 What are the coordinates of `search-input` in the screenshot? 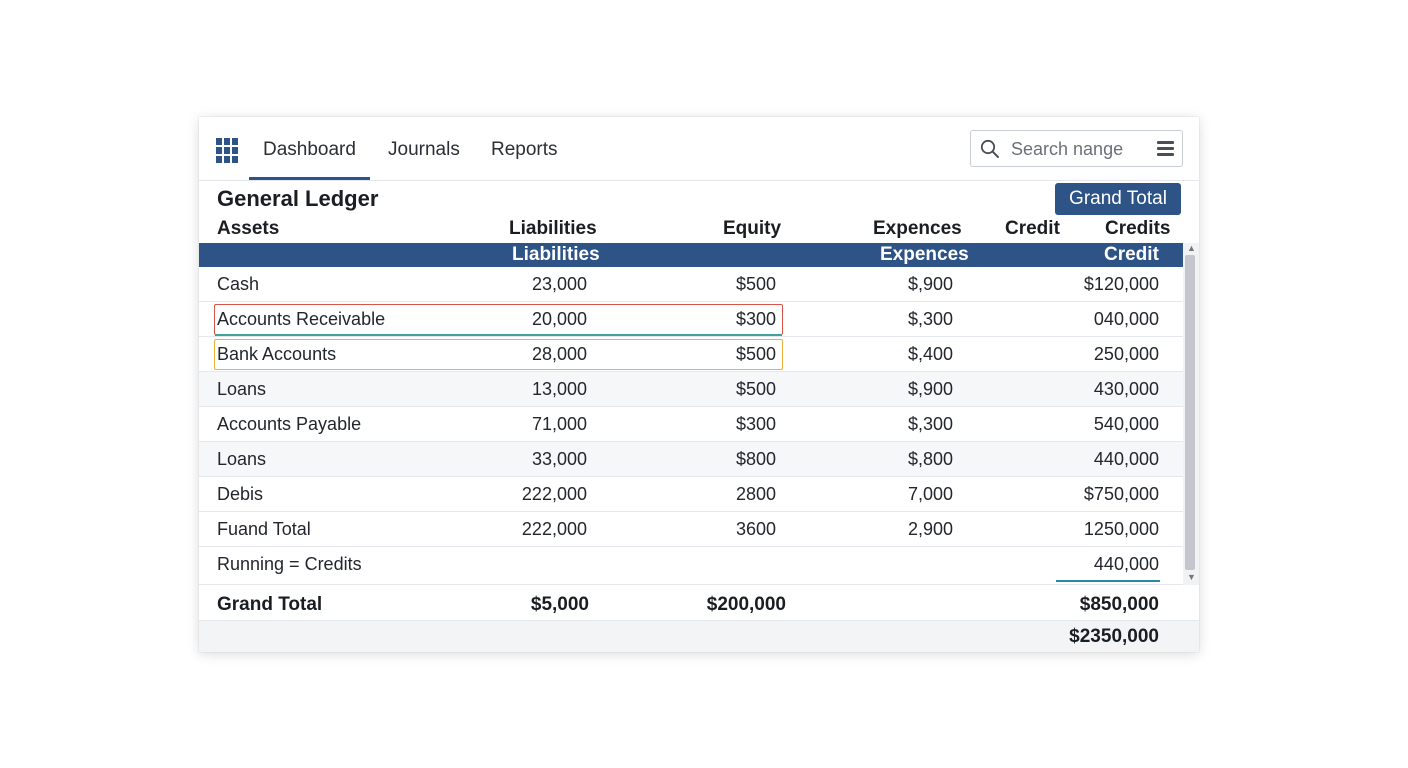 It's located at (1076, 149).